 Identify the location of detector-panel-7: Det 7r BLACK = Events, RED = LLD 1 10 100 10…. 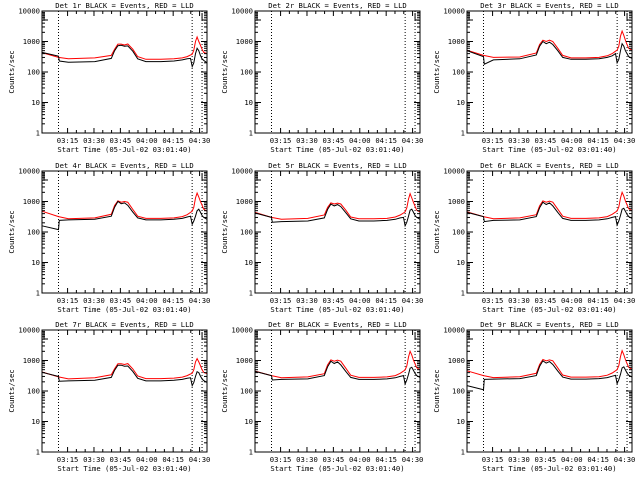
(108, 396).